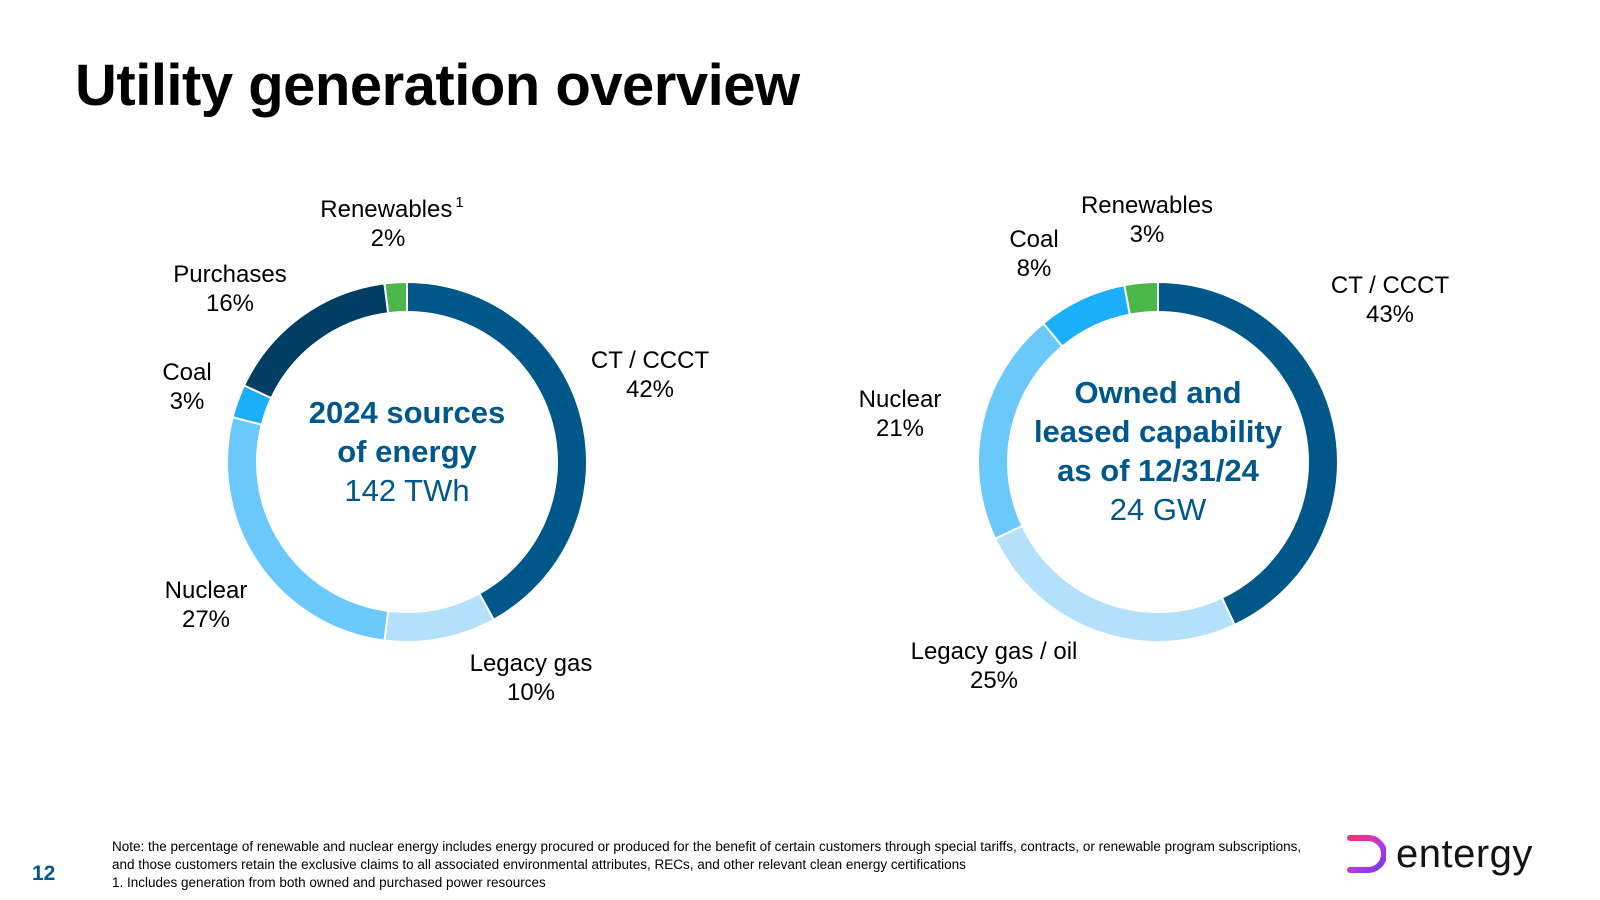  Describe the element at coordinates (391, 208) in the screenshot. I see `slice-label-renewables: Renewables 1` at that location.